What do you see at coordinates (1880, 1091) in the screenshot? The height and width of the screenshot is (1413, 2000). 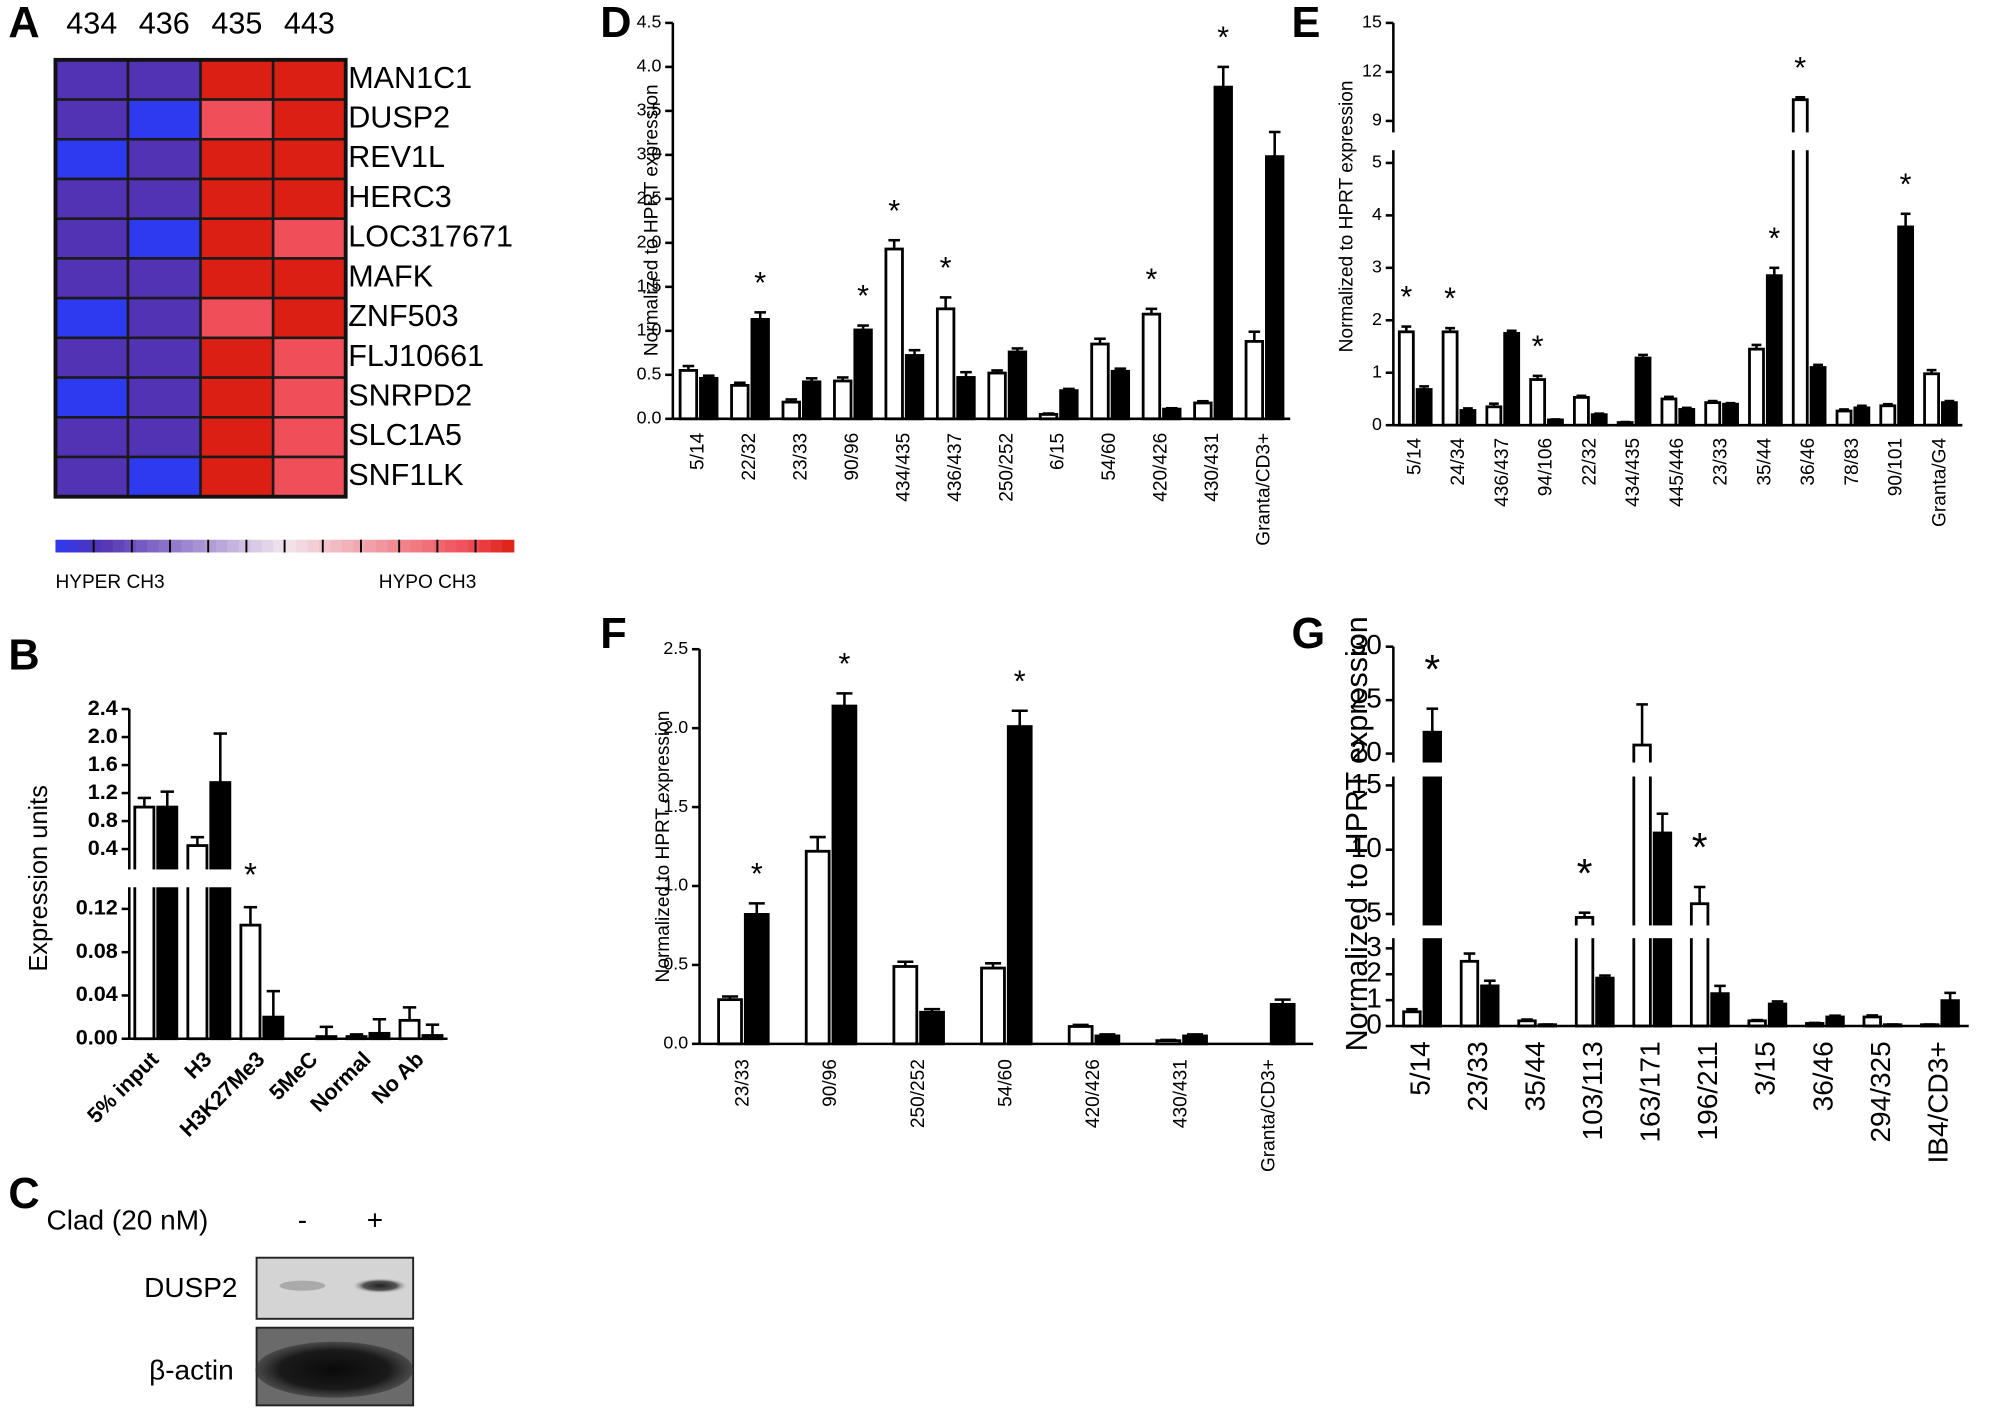 I see `x-tick-label: 294/325` at bounding box center [1880, 1091].